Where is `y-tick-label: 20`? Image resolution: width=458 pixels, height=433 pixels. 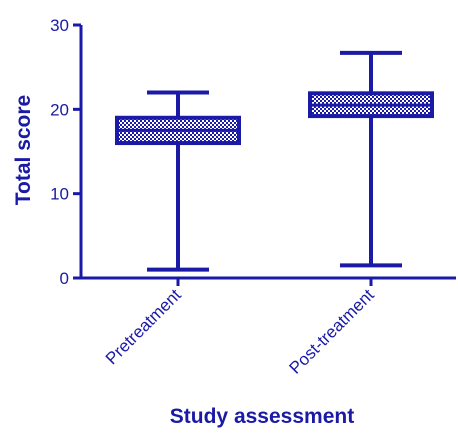
y-tick-label: 20 is located at coordinates (59, 109).